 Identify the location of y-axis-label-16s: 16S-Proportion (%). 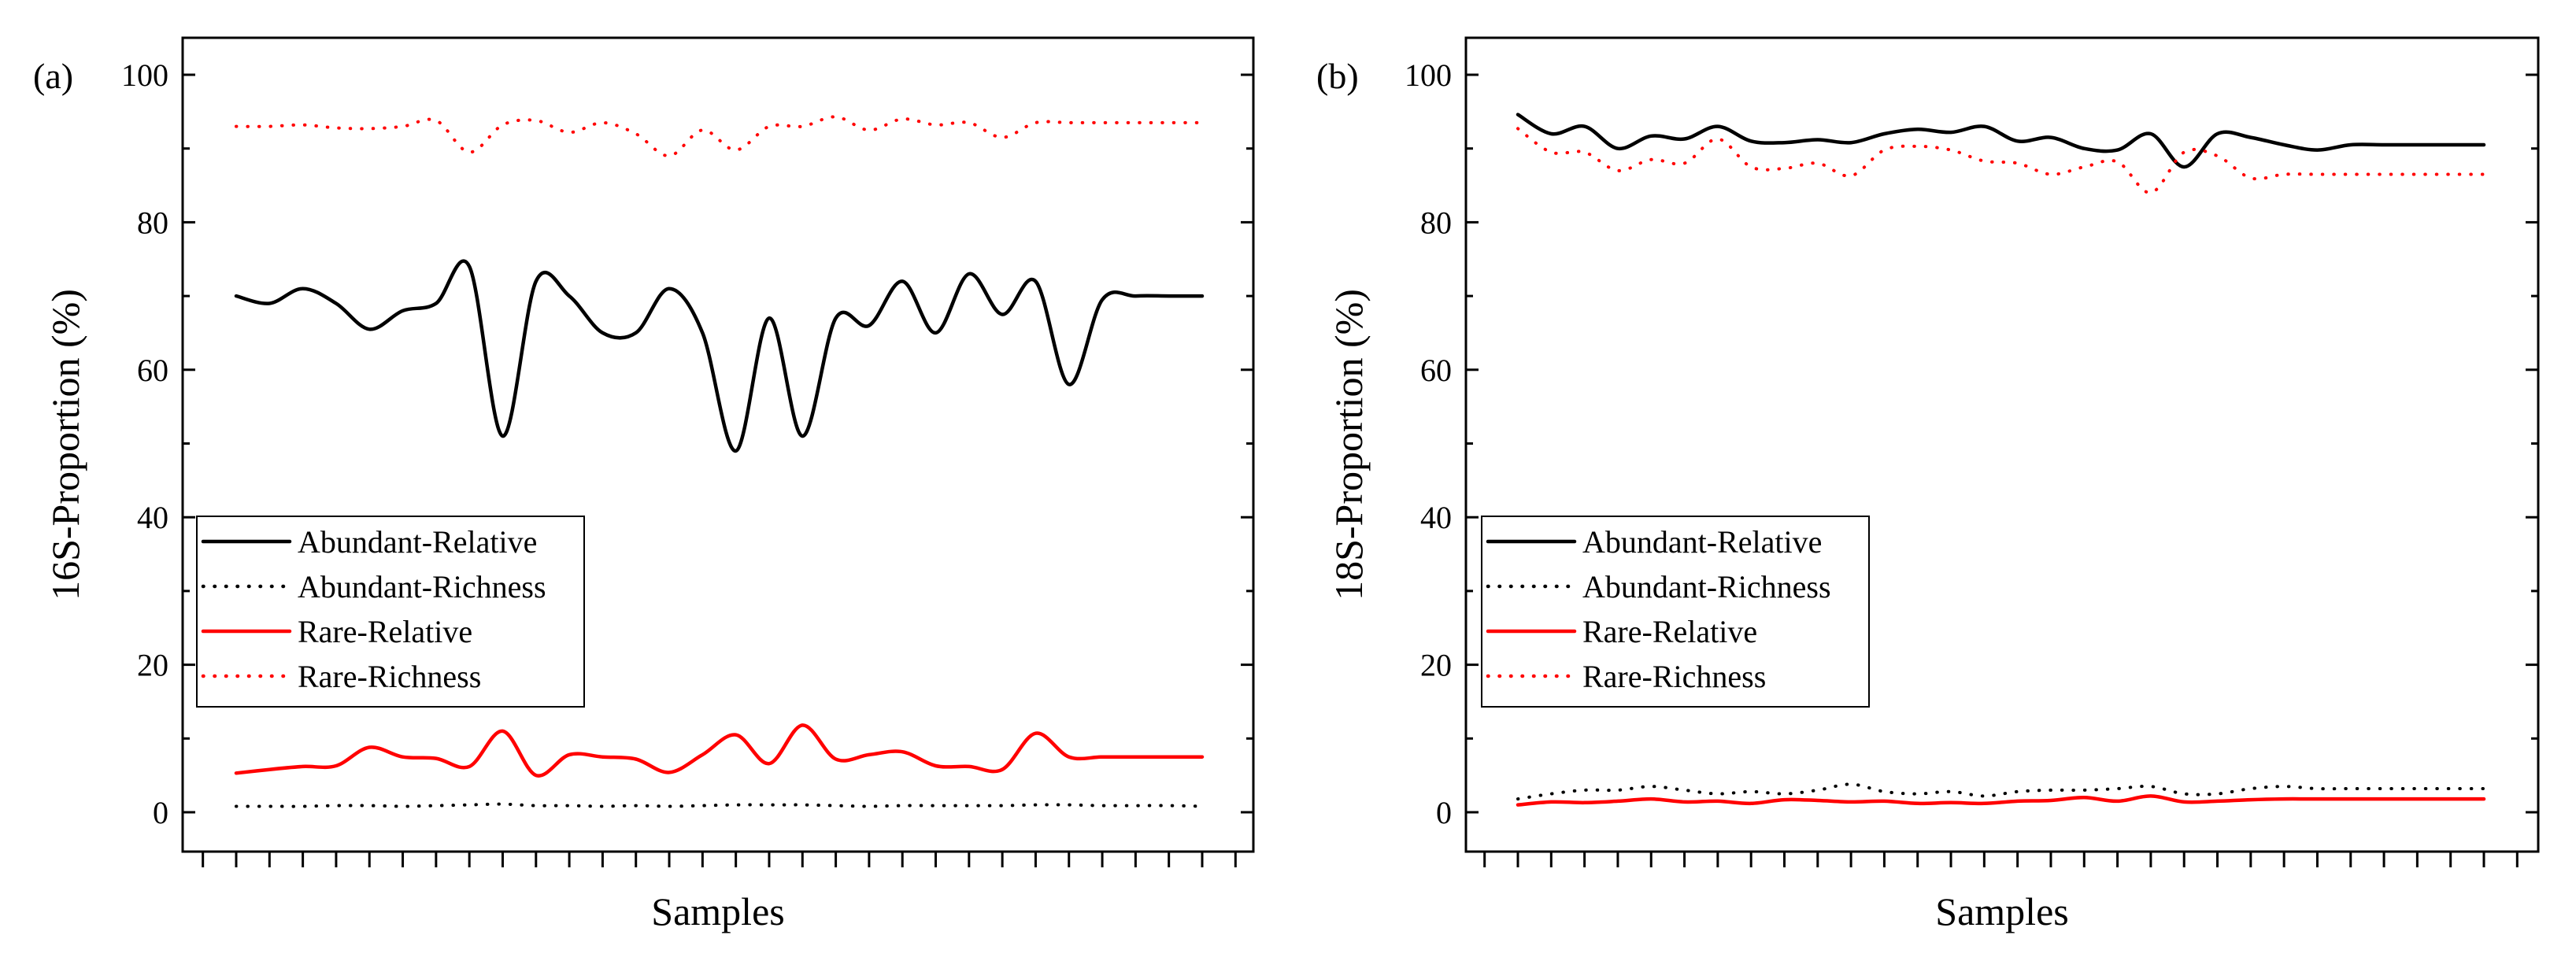
(65, 445).